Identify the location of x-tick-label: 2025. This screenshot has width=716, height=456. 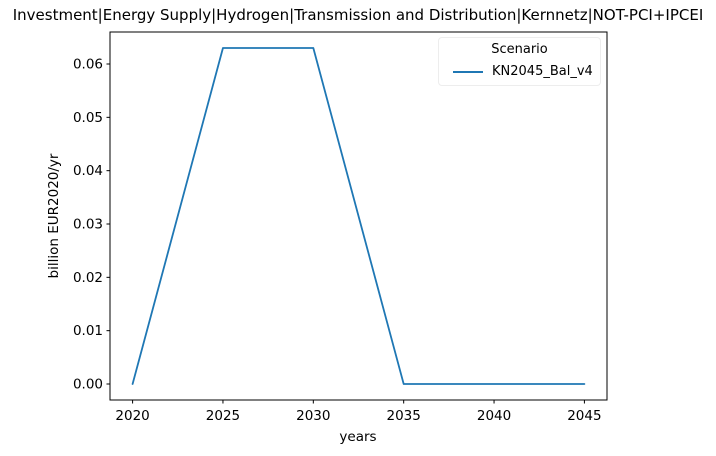
(223, 416).